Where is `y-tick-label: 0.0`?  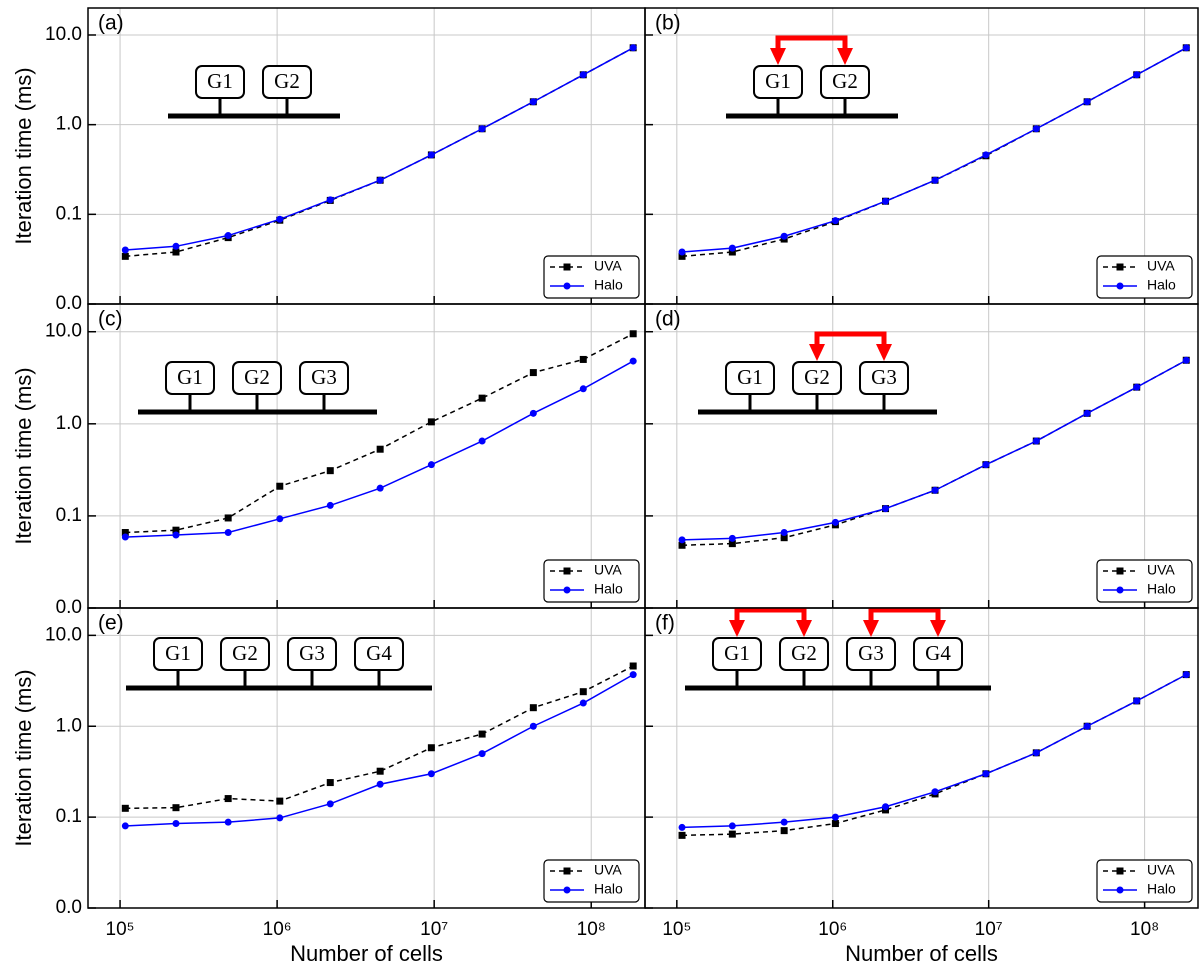 y-tick-label: 0.0 is located at coordinates (69, 303).